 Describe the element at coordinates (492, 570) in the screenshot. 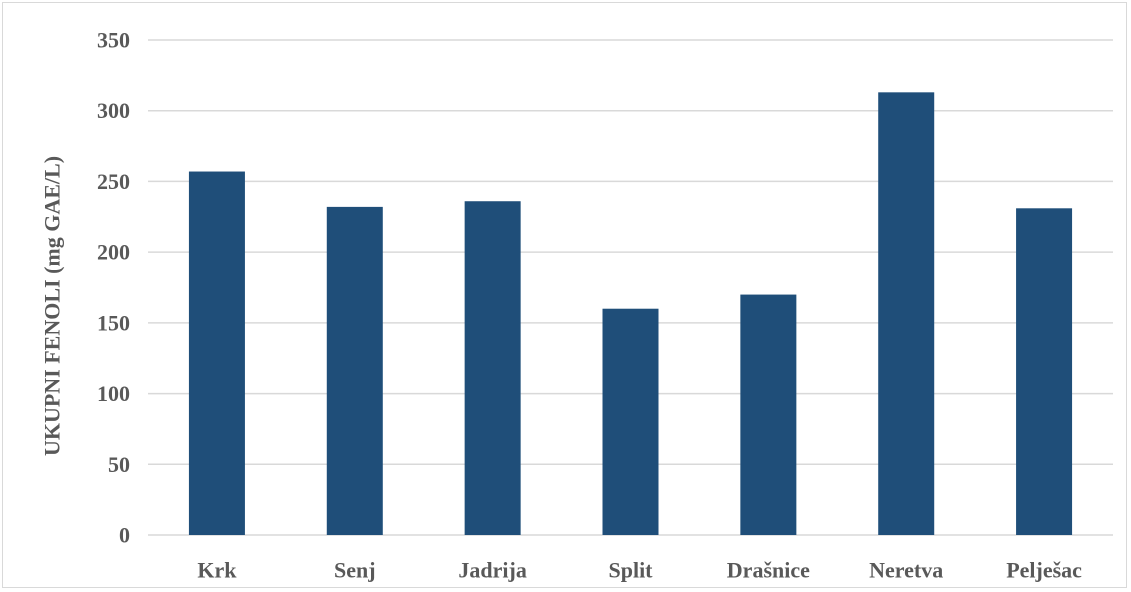

I see `x-tick-label: Jadrija` at that location.